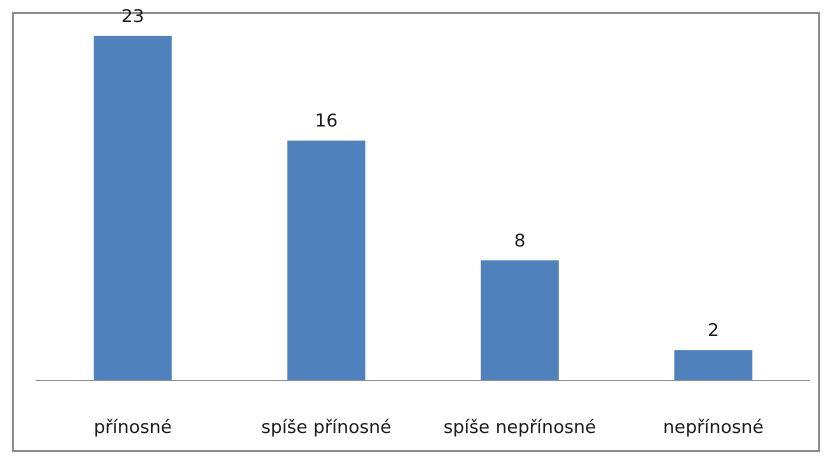 This screenshot has height=459, width=832. Describe the element at coordinates (326, 427) in the screenshot. I see `category-label-2: spíše přínosné` at that location.